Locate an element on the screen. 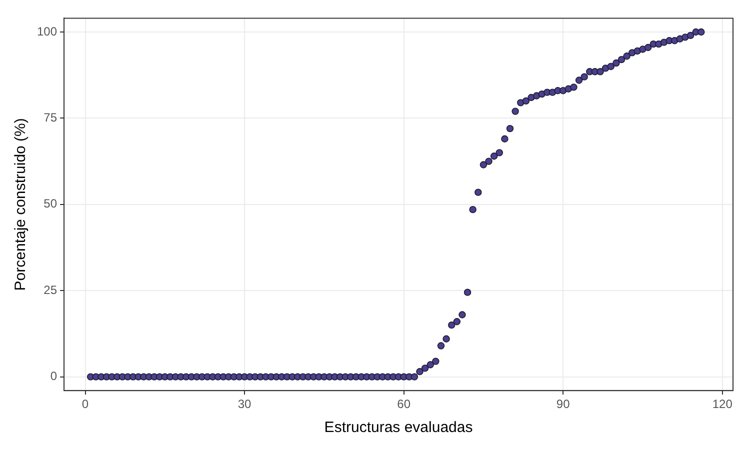 The image size is (751, 449). x-tick-label: 60 is located at coordinates (404, 404).